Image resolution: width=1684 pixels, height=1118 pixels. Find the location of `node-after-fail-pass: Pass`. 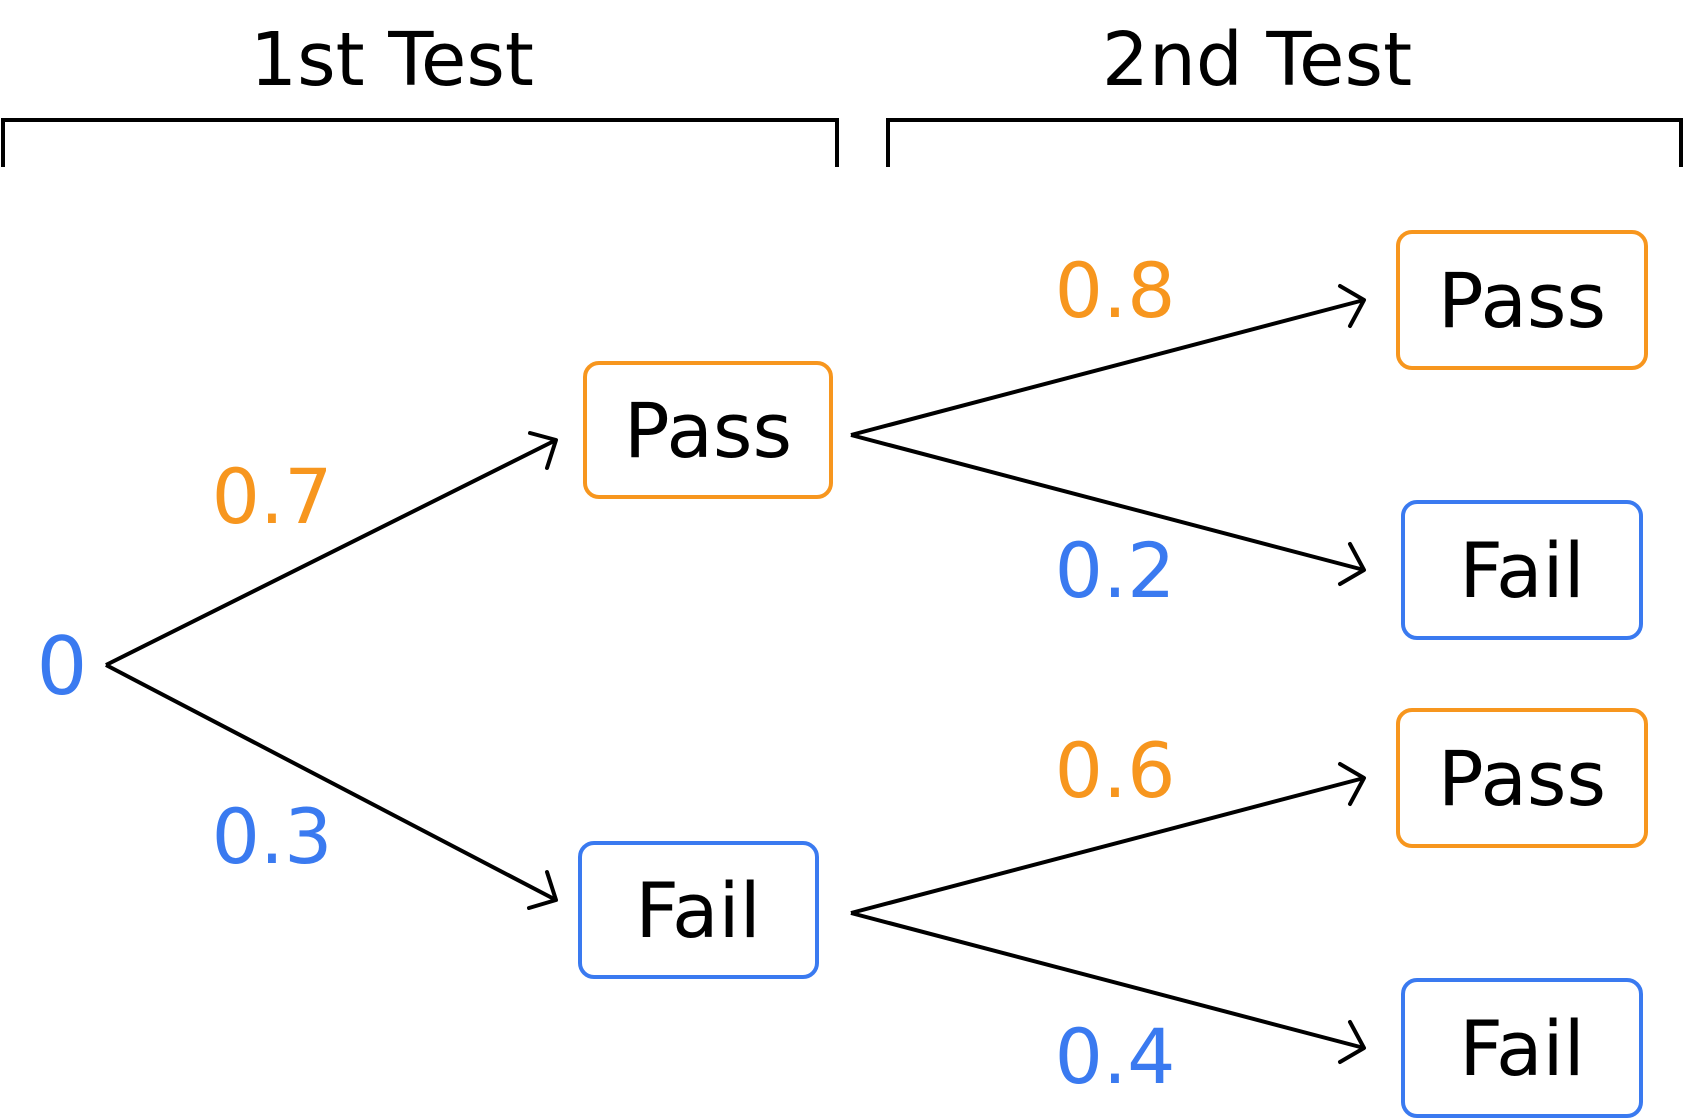

node-after-fail-pass: Pass is located at coordinates (1522, 778).